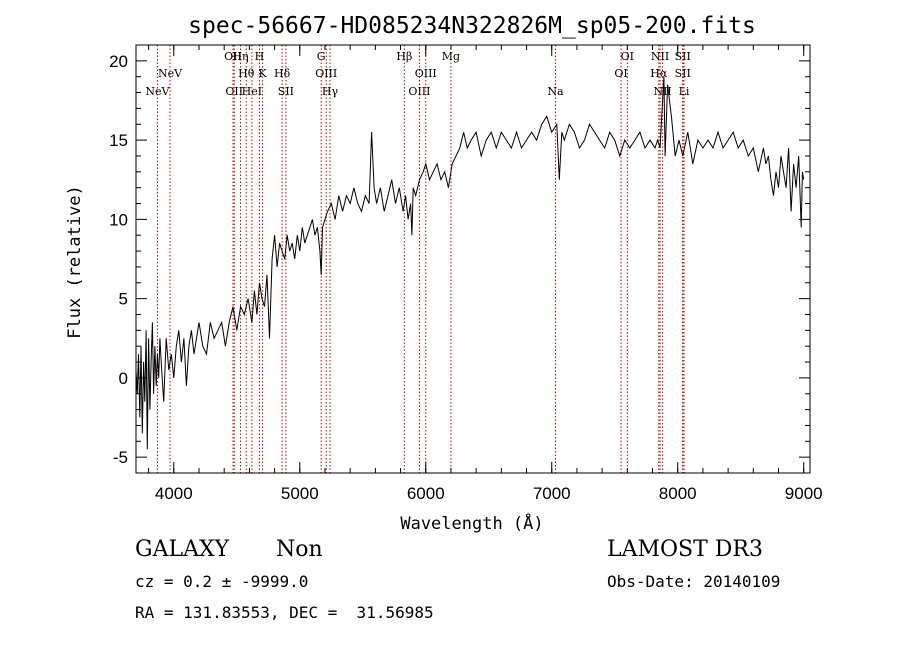 The image size is (900, 649). What do you see at coordinates (260, 56) in the screenshot?
I see `line-label-7: H` at bounding box center [260, 56].